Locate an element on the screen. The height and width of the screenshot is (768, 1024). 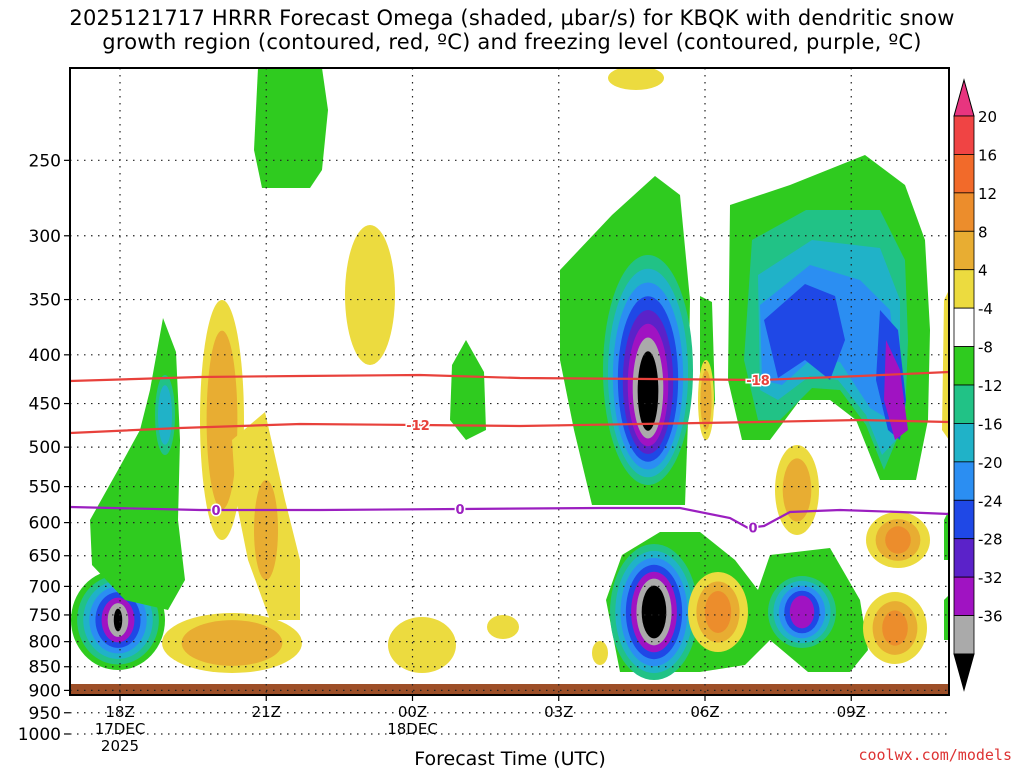
x-tick-label-00Z-1: 18DEC is located at coordinates (412, 729).